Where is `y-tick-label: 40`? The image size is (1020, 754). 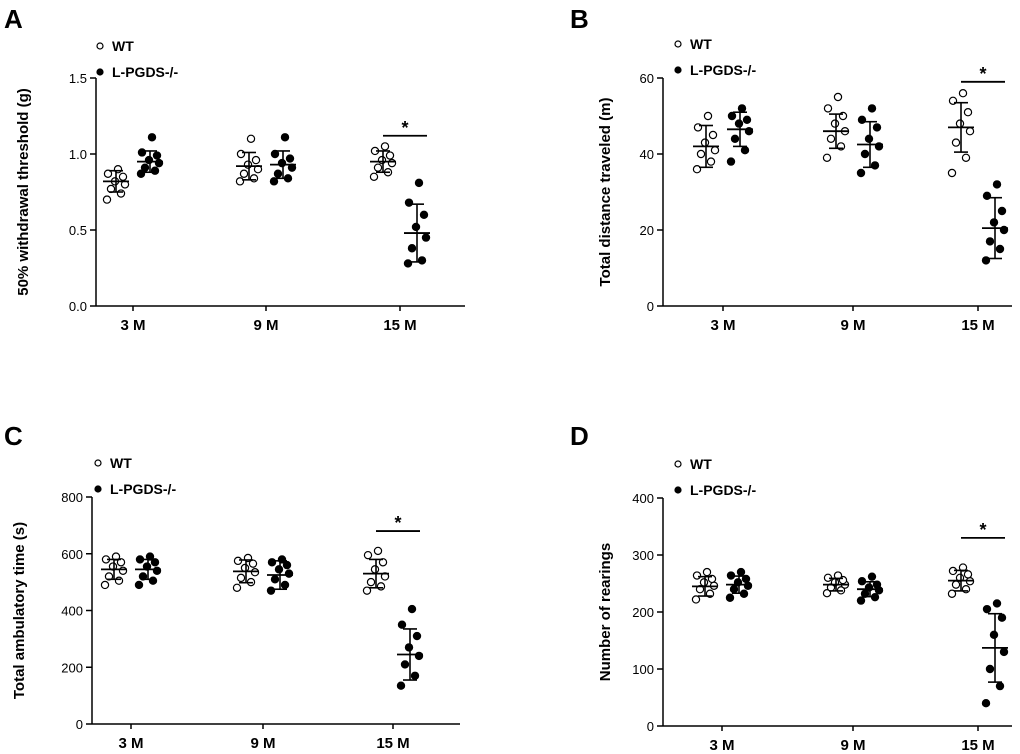
y-tick-label: 40 is located at coordinates (647, 154).